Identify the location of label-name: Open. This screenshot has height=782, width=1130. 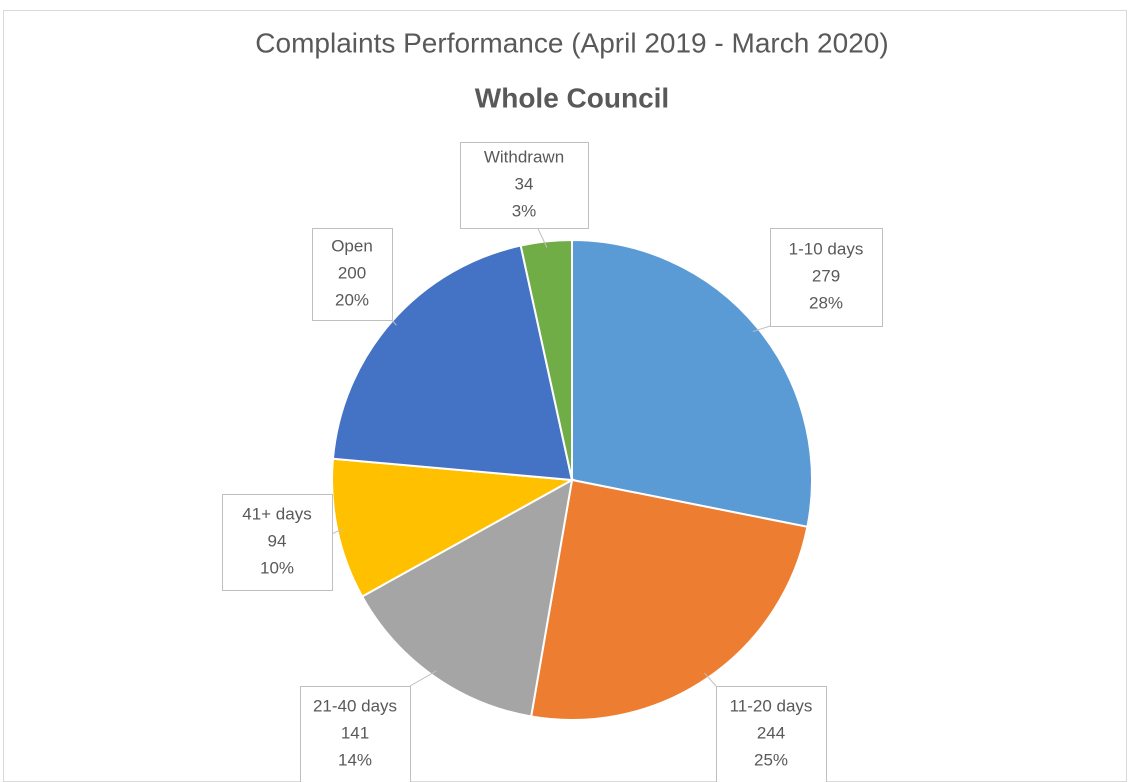
(352, 245).